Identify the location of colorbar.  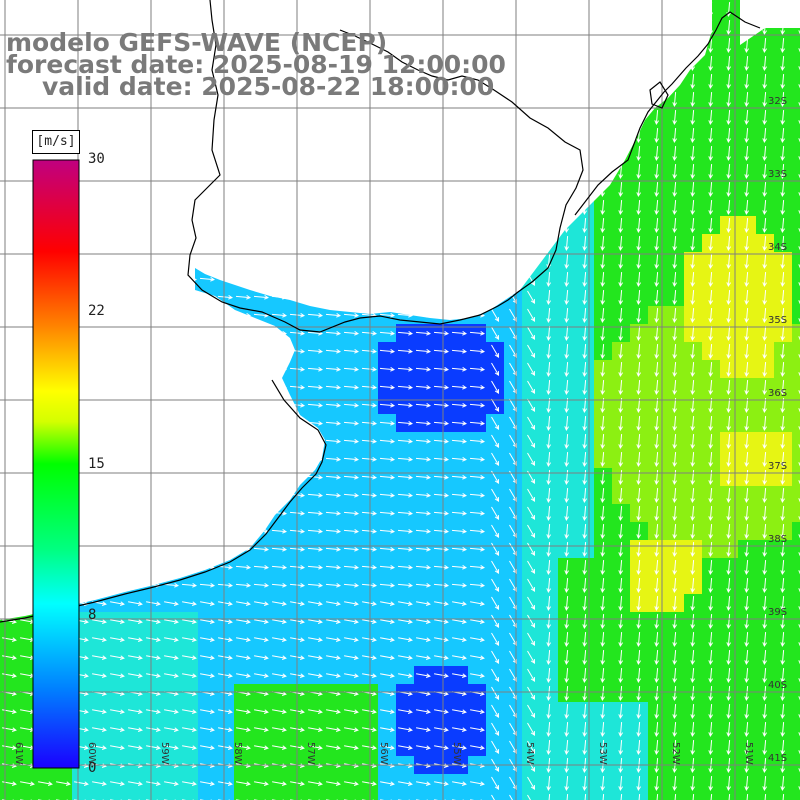
(56, 464).